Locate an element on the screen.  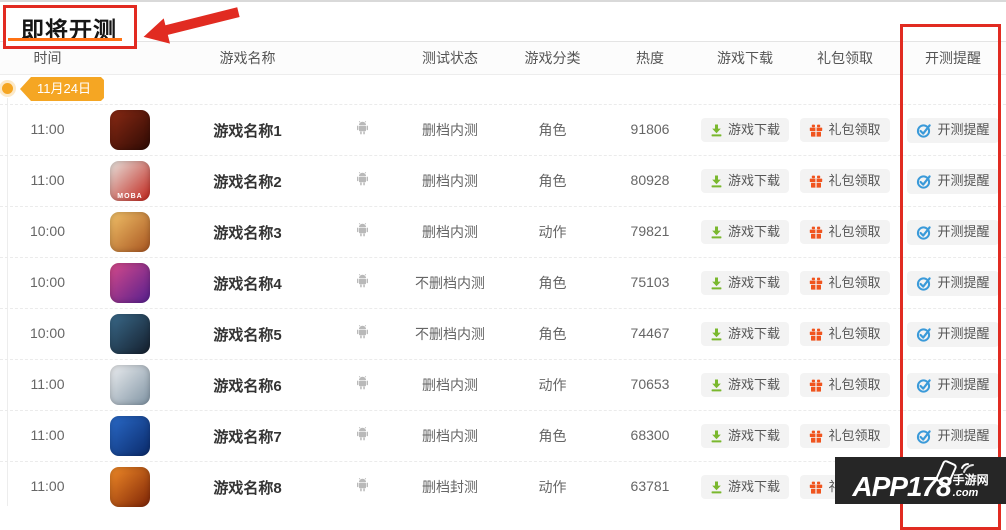
table-row: 10:00 游戏名称5 不删档内测 角色 74467 is located at coordinates (503, 333).